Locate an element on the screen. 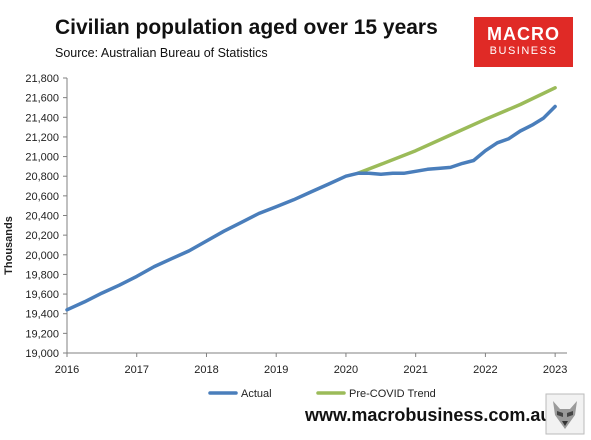 This screenshot has height=440, width=591. y-tick-label: 19,400 is located at coordinates (42, 315).